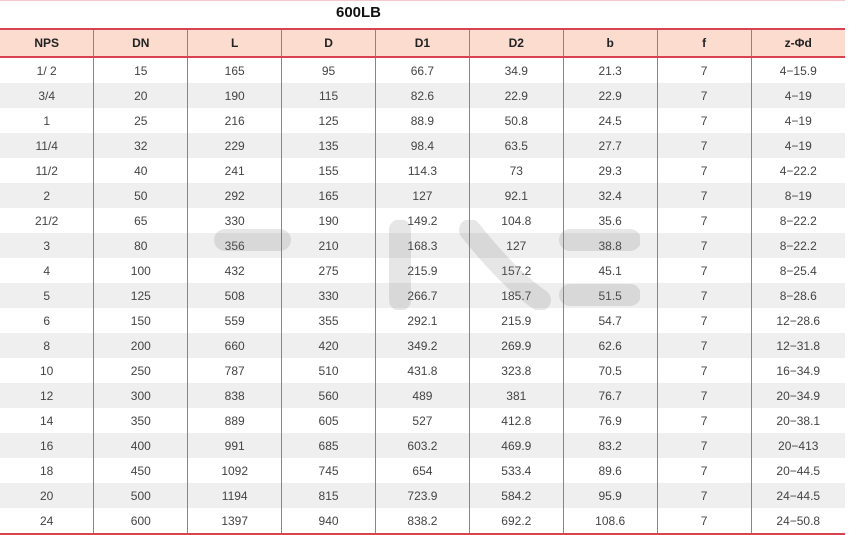 The width and height of the screenshot is (857, 535). What do you see at coordinates (516, 370) in the screenshot?
I see `table-cell: 323.8` at bounding box center [516, 370].